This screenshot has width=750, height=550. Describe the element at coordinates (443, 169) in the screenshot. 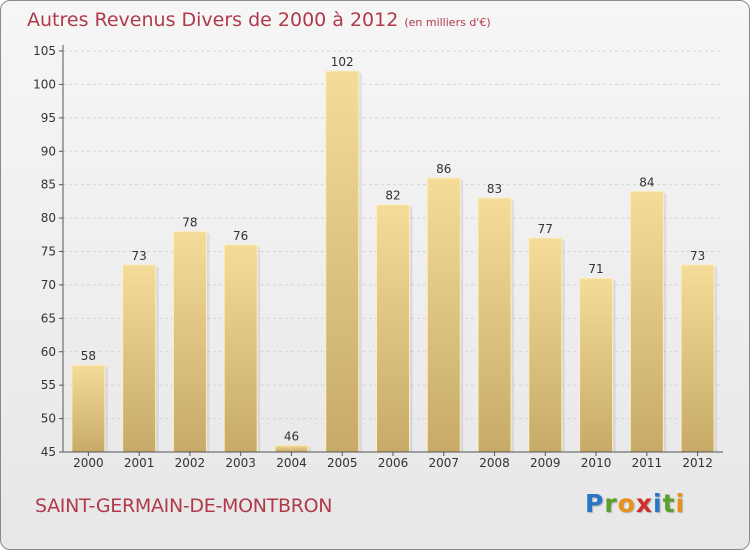

I see `bar-value-label: 86` at that location.